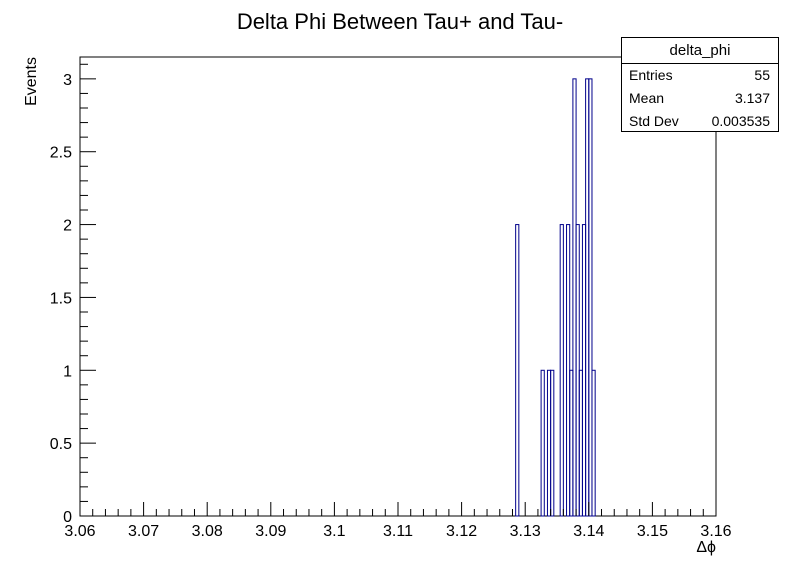 This screenshot has width=796, height=572. What do you see at coordinates (752, 98) in the screenshot?
I see `stats-value: 3.137` at bounding box center [752, 98].